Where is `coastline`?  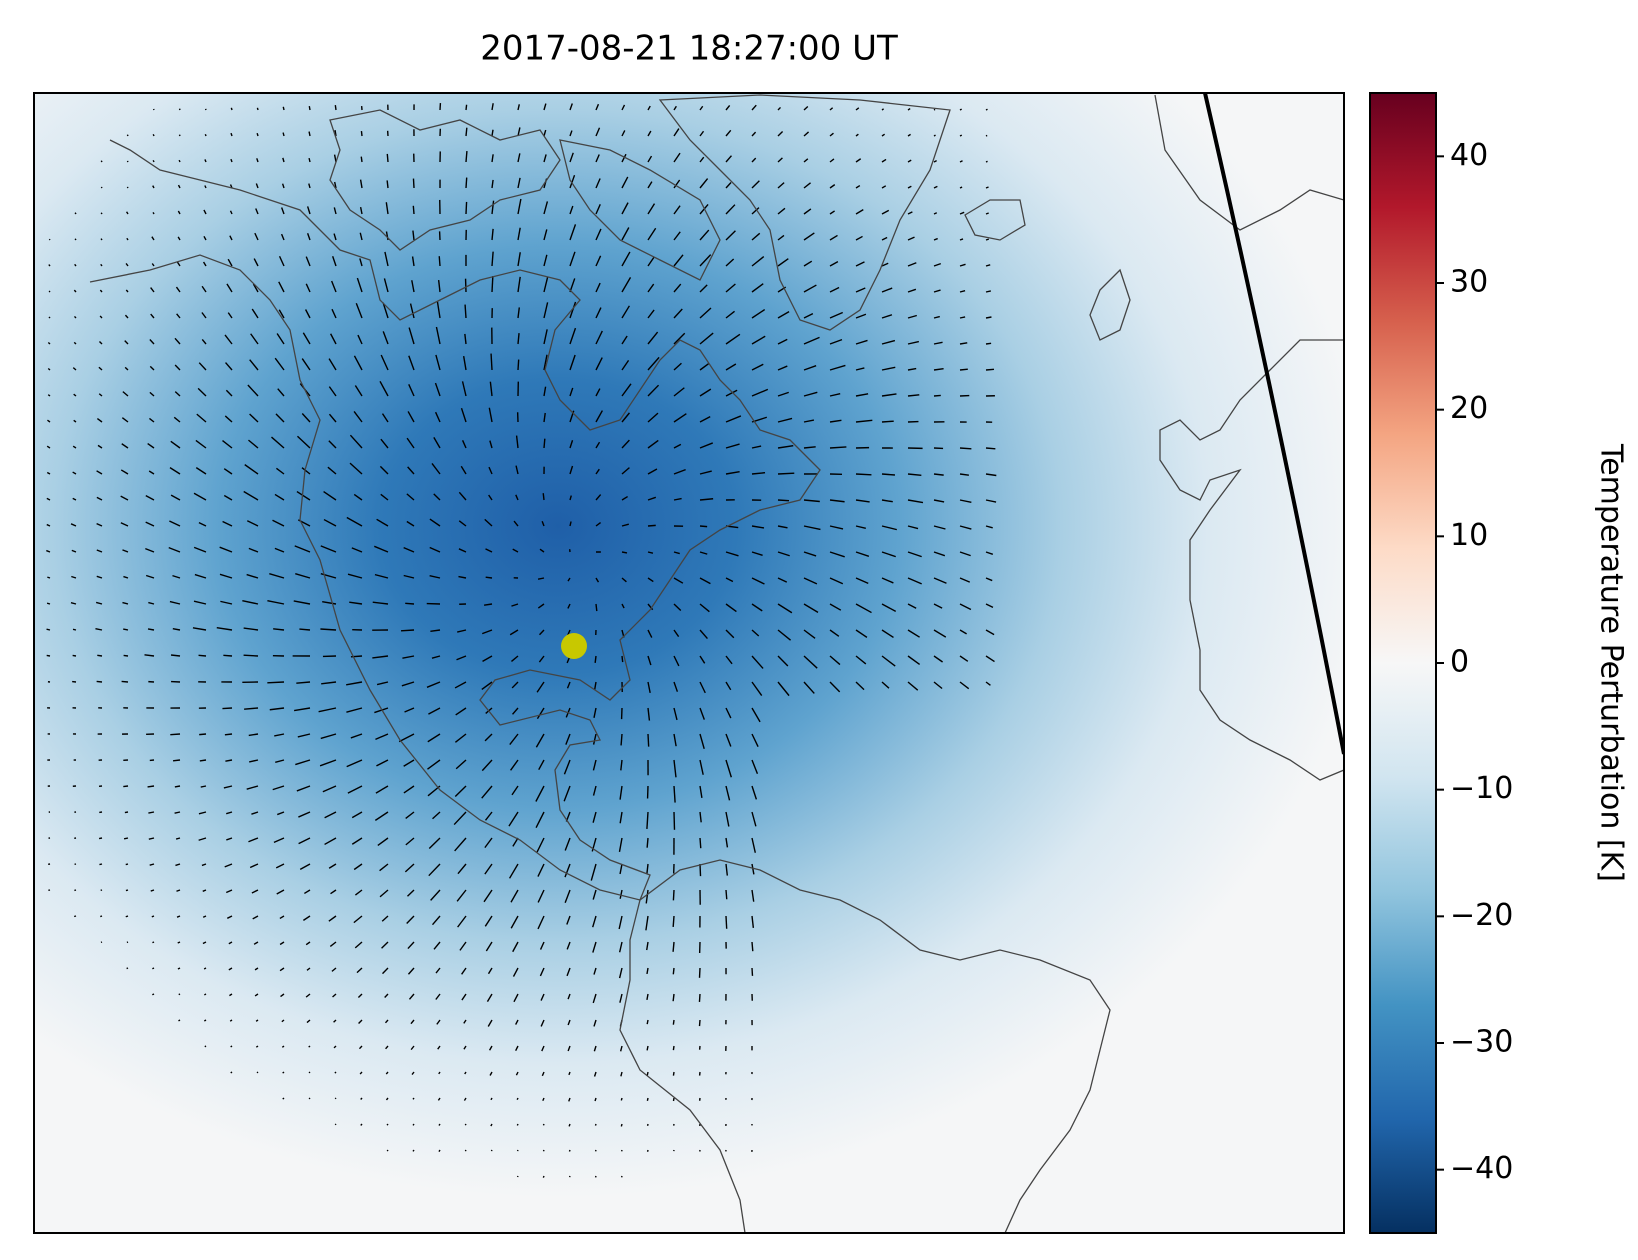
coastline is located at coordinates (1249, 162).